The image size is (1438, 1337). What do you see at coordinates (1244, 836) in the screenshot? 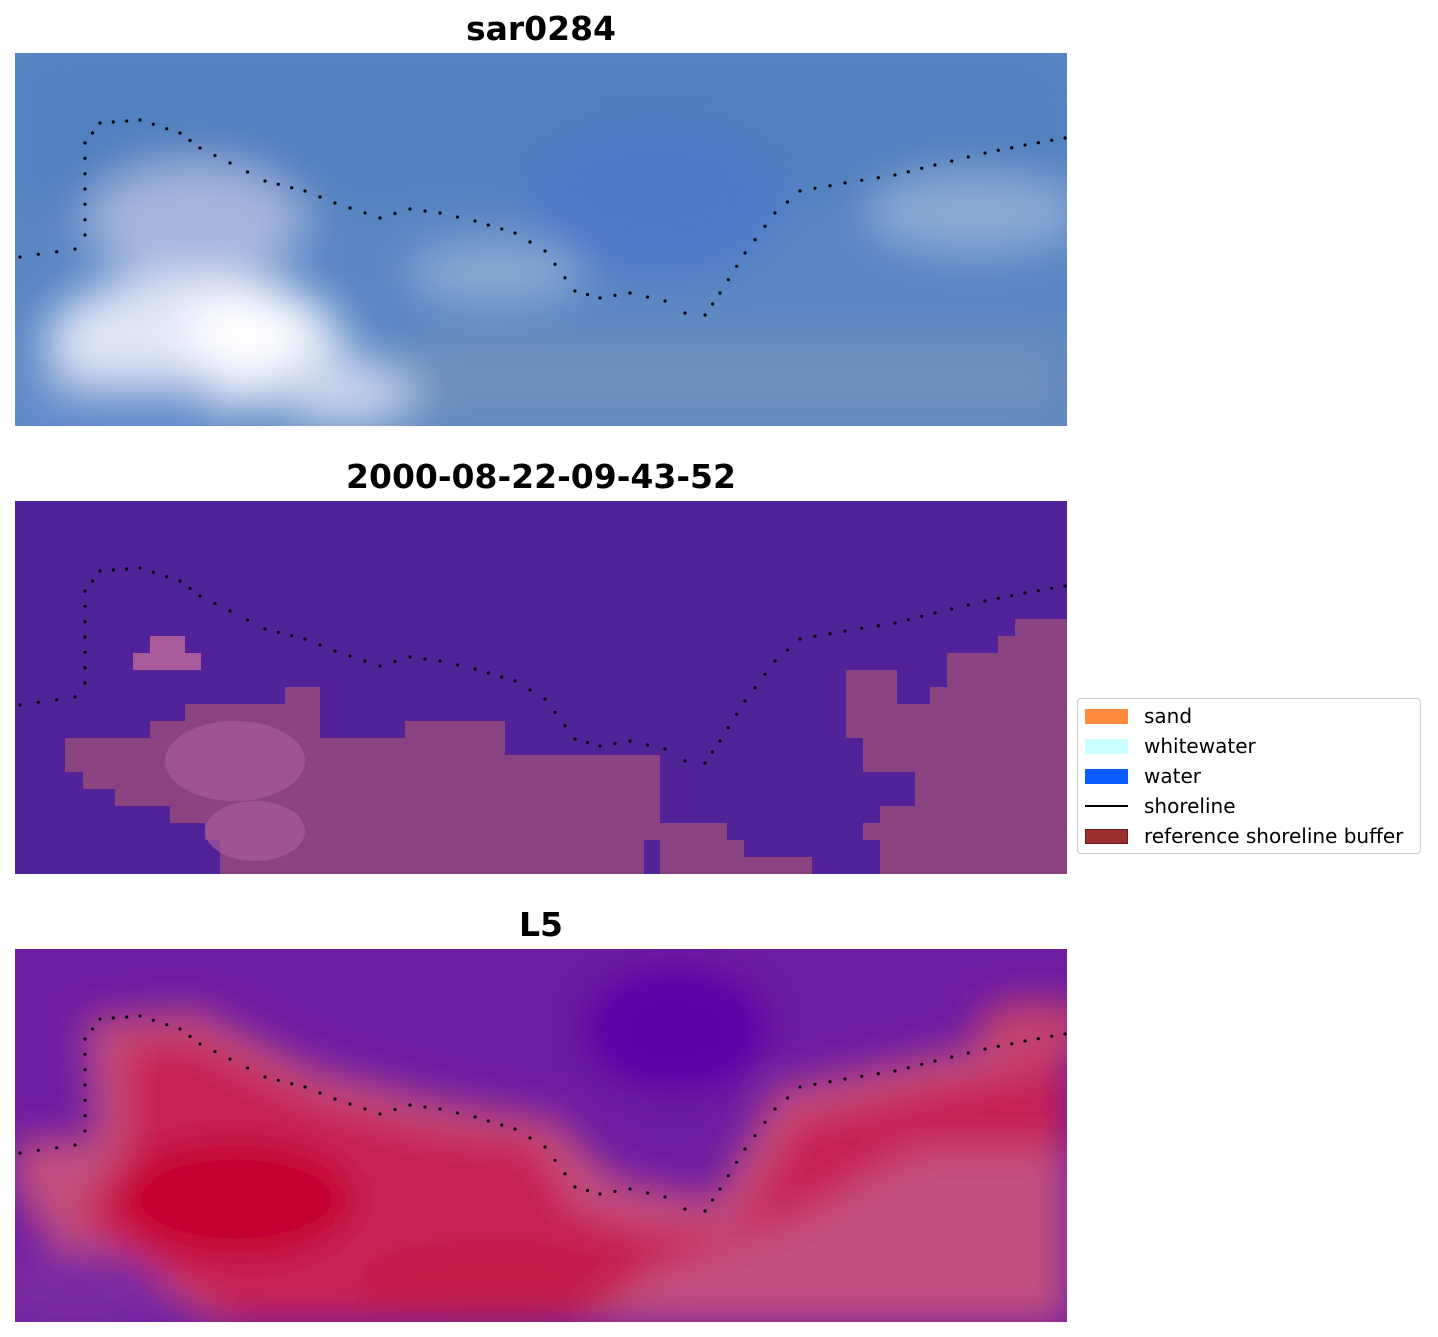
I see `legend-item-reference-buffer: reference shoreline buffer` at bounding box center [1244, 836].